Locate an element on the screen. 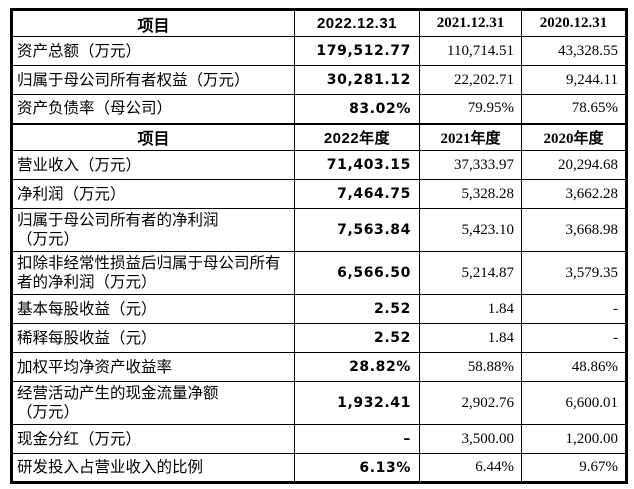 The height and width of the screenshot is (489, 634). section-1-header-row: 项目 2022.12.31 2021.12.31 2020.12.31 is located at coordinates (319, 23).